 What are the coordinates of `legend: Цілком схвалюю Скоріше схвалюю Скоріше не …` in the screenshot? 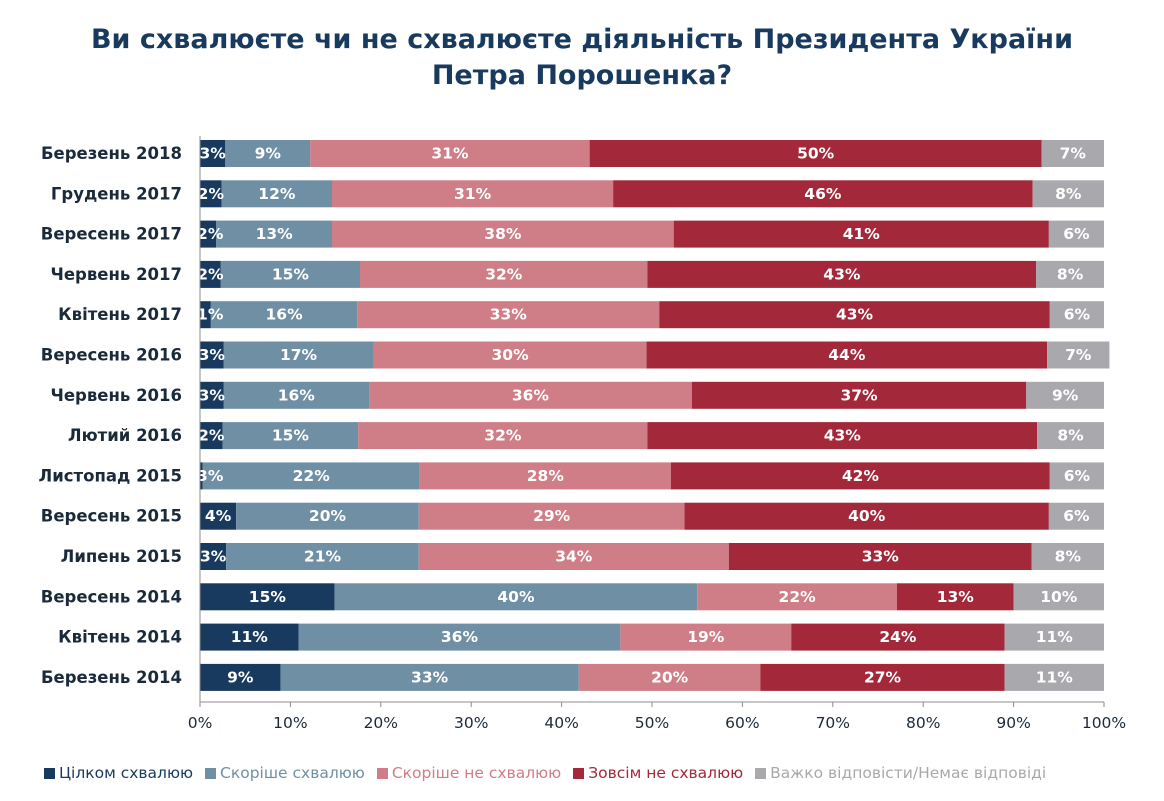 It's located at (545, 773).